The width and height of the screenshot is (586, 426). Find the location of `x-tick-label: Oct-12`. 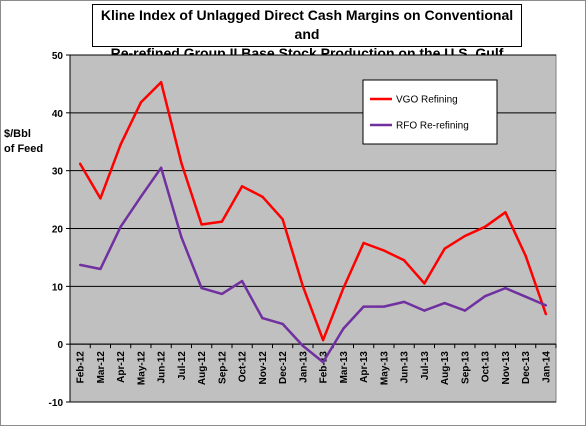

x-tick-label: Oct-12 is located at coordinates (243, 367).